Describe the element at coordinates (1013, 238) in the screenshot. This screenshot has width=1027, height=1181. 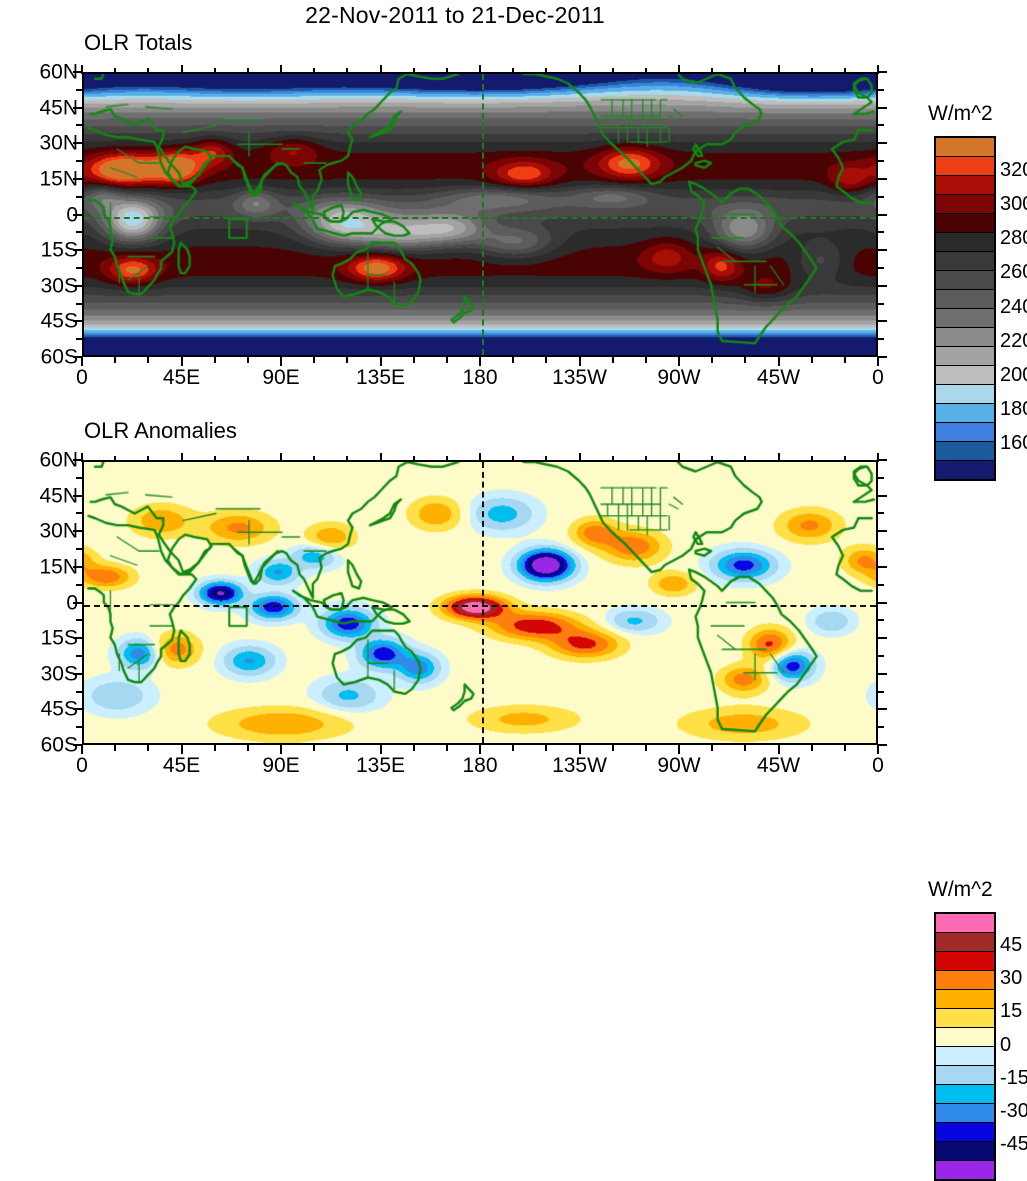
I see `colorbar-tick-label: 280` at that location.